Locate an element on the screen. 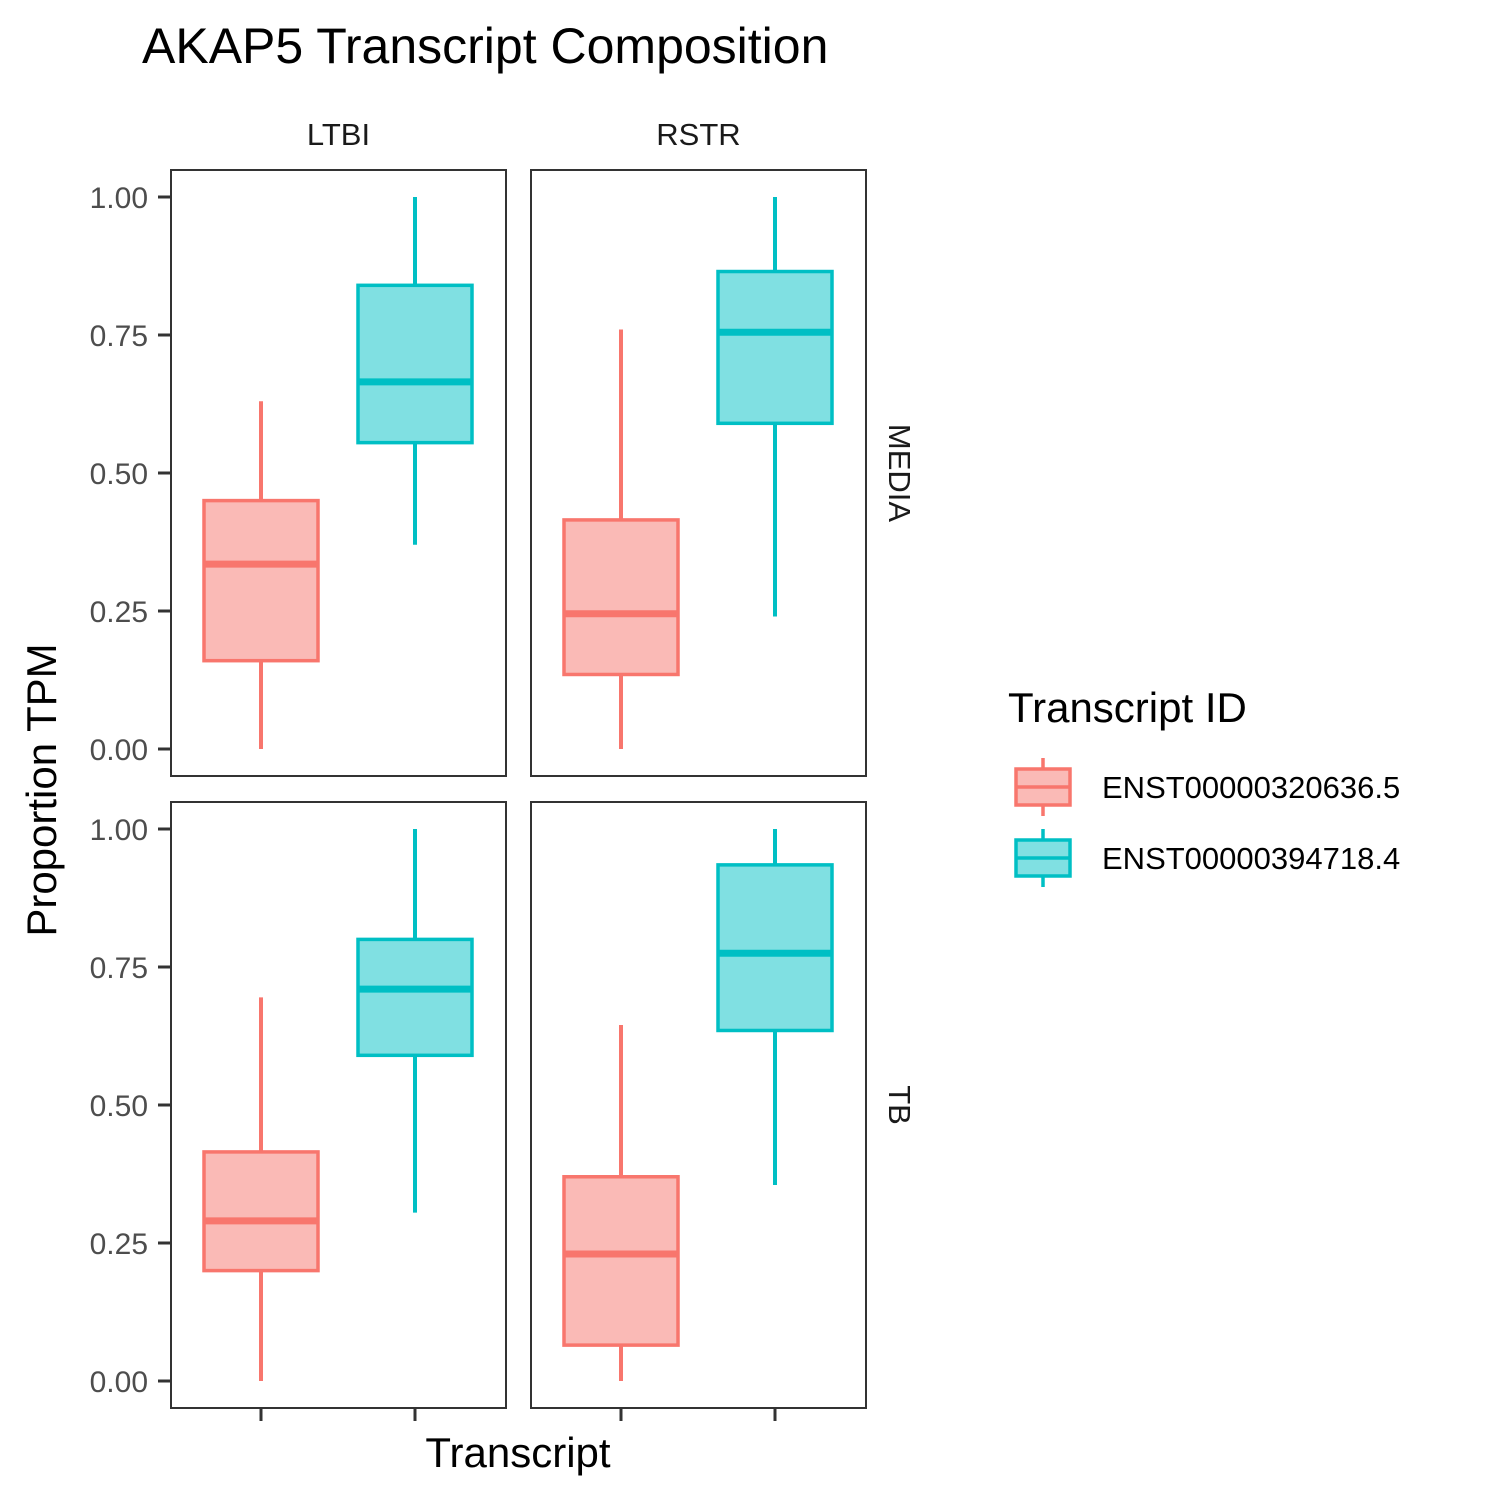 The width and height of the screenshot is (1500, 1505). facet-strip-ltbi: LTBI is located at coordinates (338, 134).